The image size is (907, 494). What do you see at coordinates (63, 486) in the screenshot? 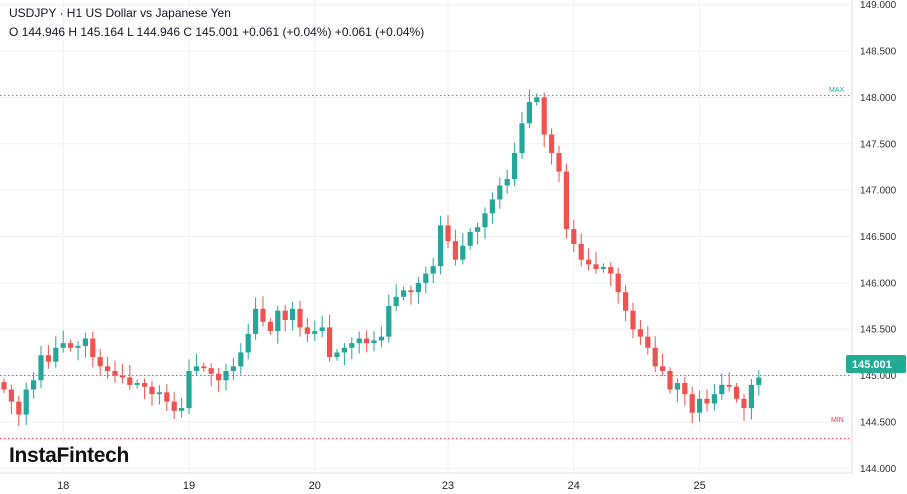
I see `time-tick-label: 18` at bounding box center [63, 486].